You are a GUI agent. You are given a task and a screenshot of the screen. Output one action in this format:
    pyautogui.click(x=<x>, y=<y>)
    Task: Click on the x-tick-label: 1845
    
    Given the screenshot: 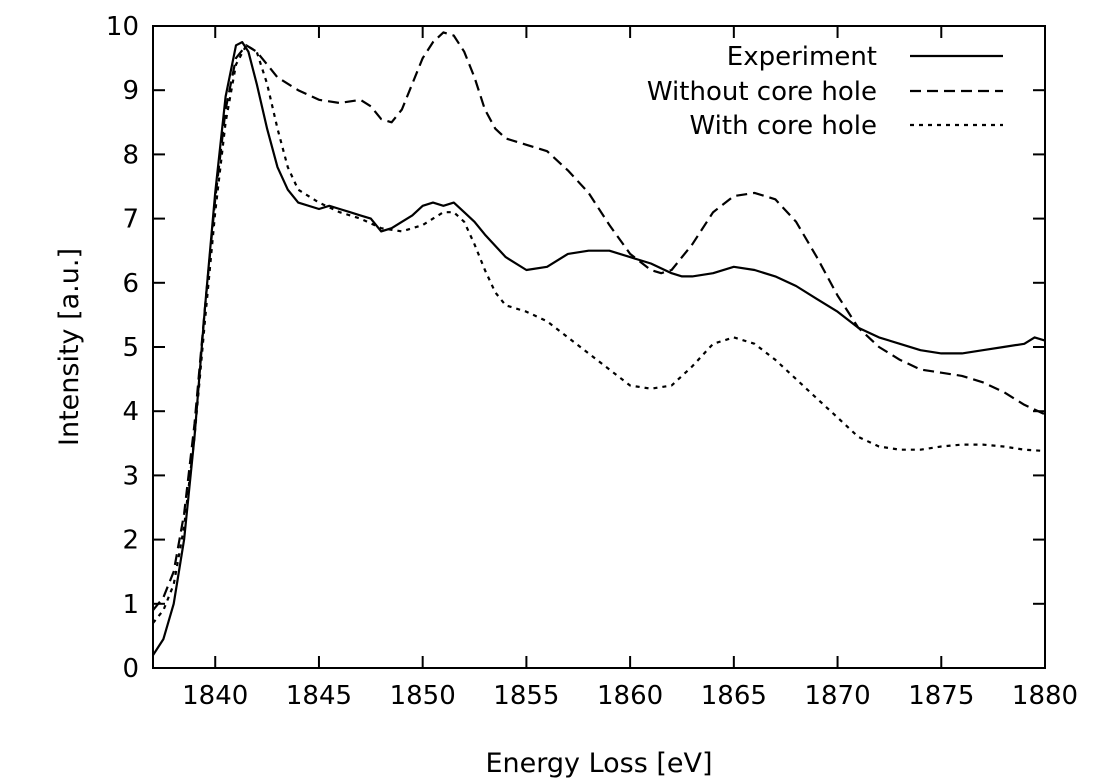 What is the action you would take?
    pyautogui.click(x=319, y=696)
    